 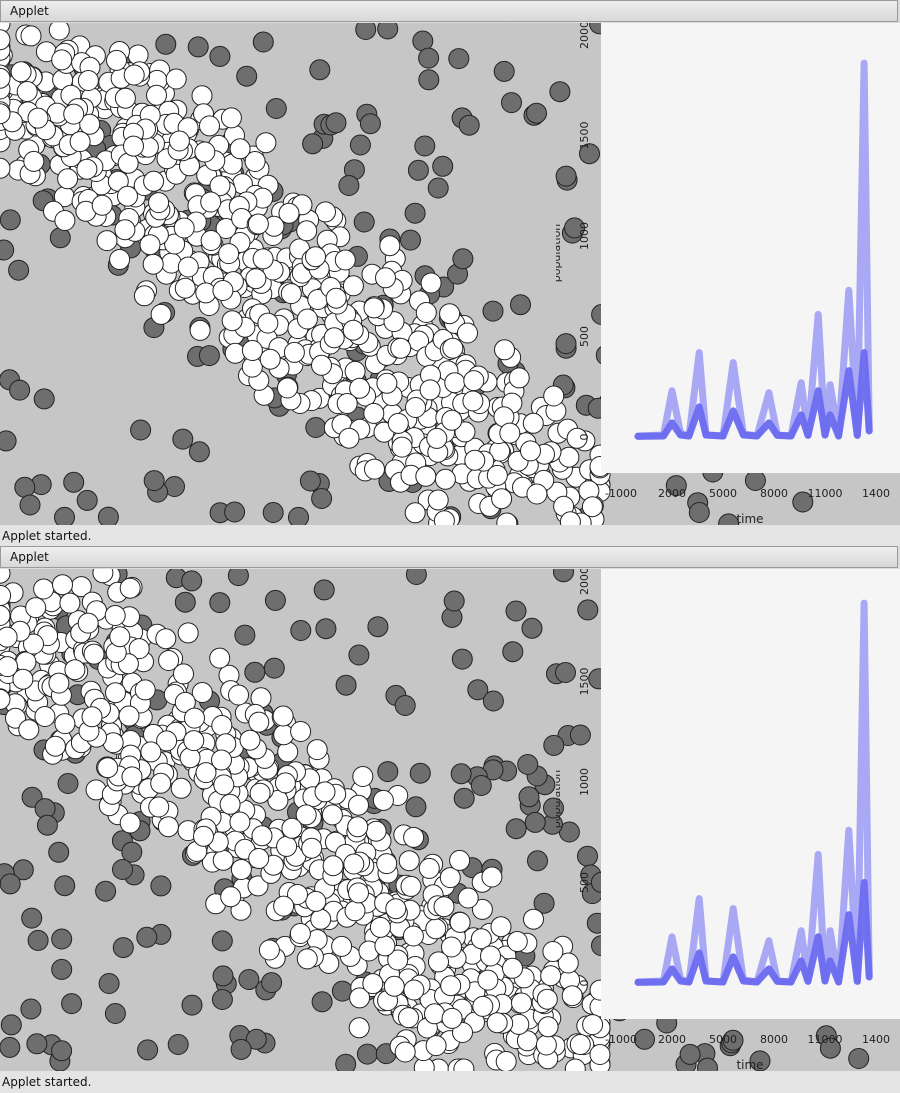 I want to click on predator-series-line, so click(x=753, y=933).